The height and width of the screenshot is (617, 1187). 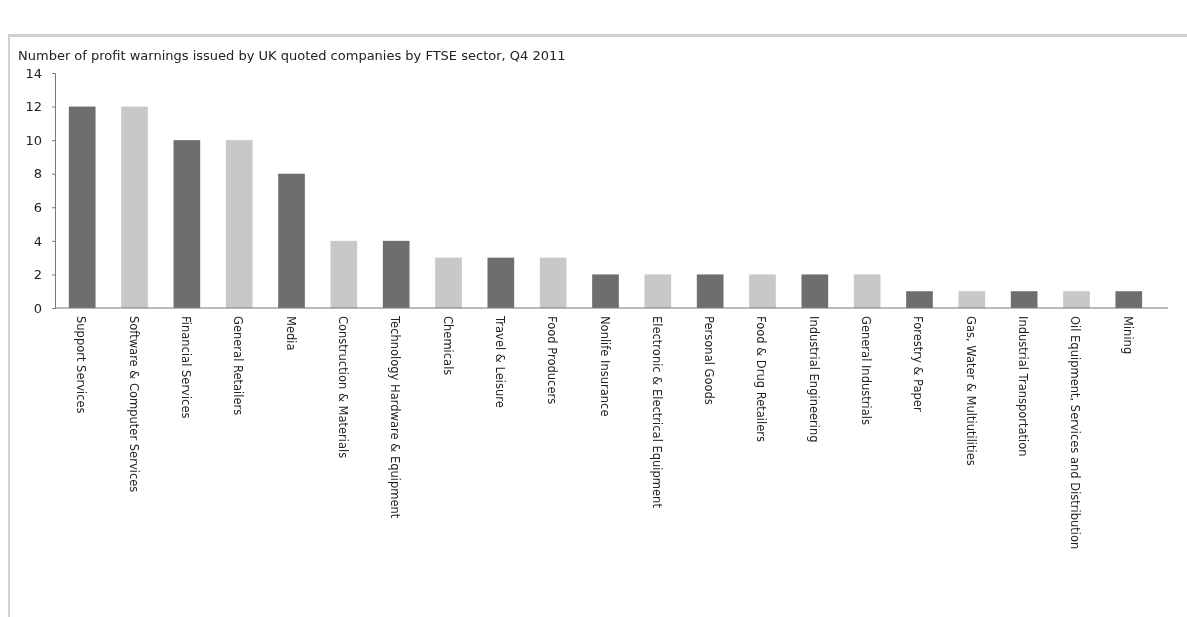 What do you see at coordinates (37, 275) in the screenshot?
I see `y-tick-label: 2` at bounding box center [37, 275].